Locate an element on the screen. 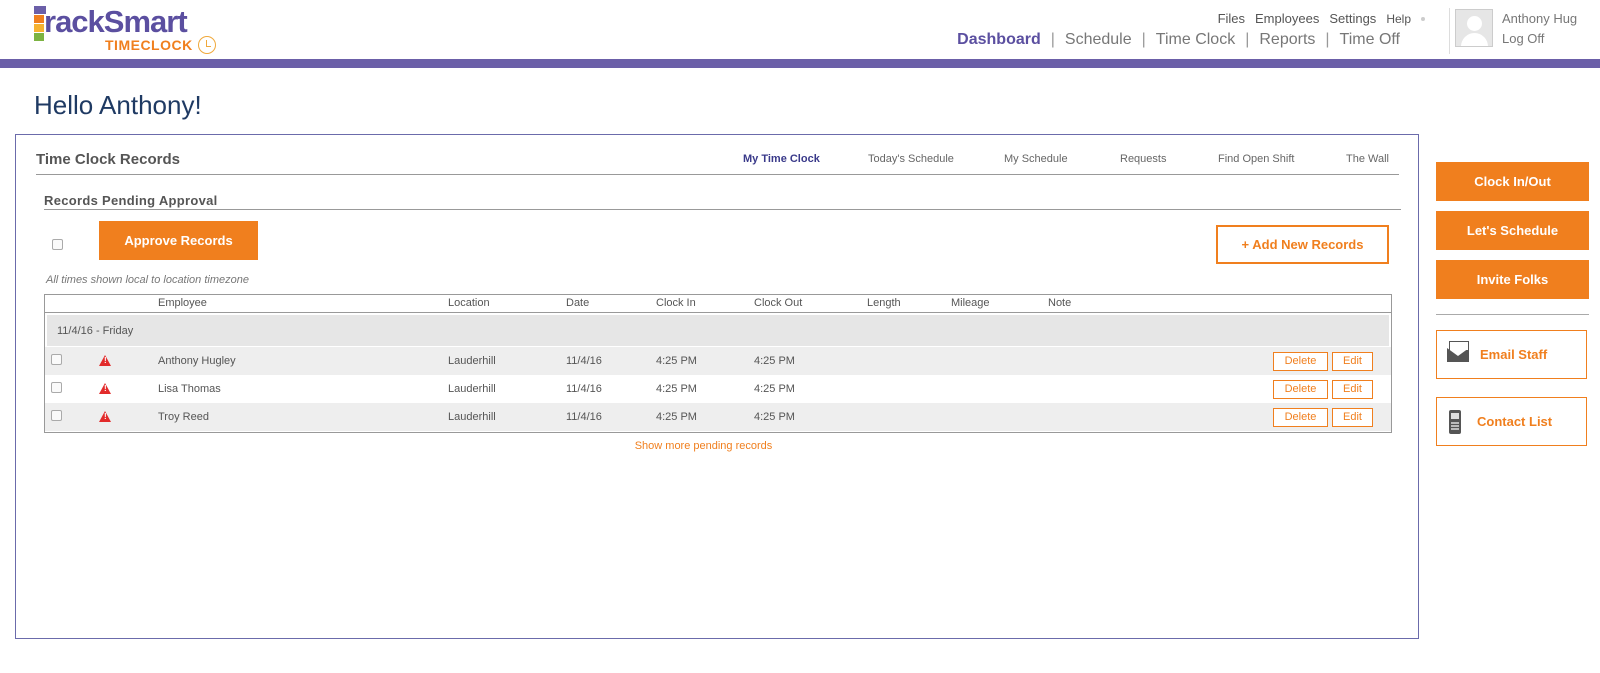  logoff-link: Log Off is located at coordinates (1523, 38).